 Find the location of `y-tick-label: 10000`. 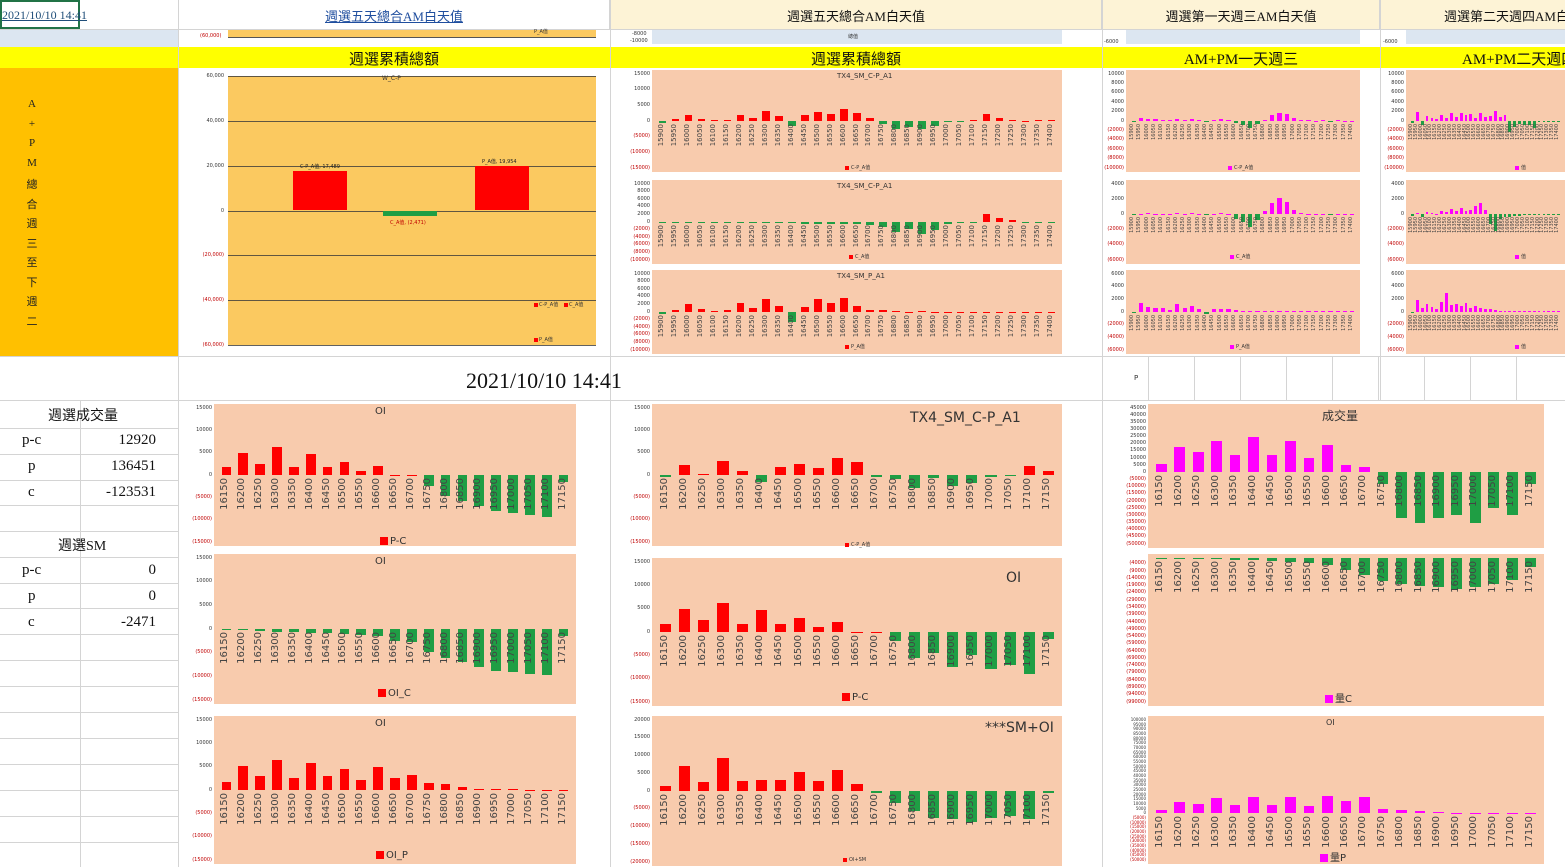

y-tick-label: 10000 is located at coordinates (642, 183).